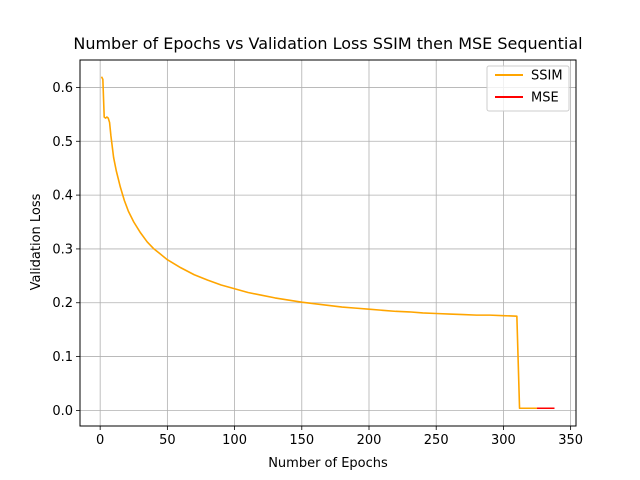 The height and width of the screenshot is (480, 640). I want to click on x-tick-label: 350, so click(570, 440).